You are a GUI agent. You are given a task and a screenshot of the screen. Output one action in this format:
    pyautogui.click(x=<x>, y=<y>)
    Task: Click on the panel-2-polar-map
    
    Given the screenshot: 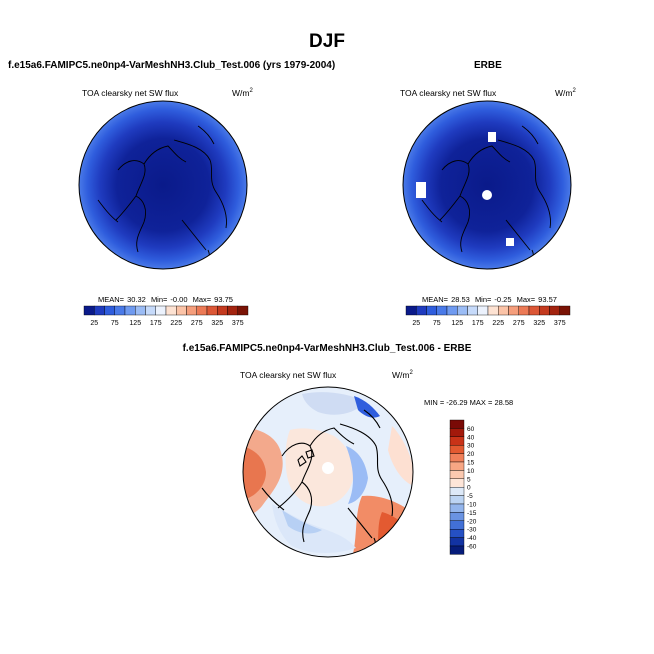 What is the action you would take?
    pyautogui.click(x=487, y=185)
    